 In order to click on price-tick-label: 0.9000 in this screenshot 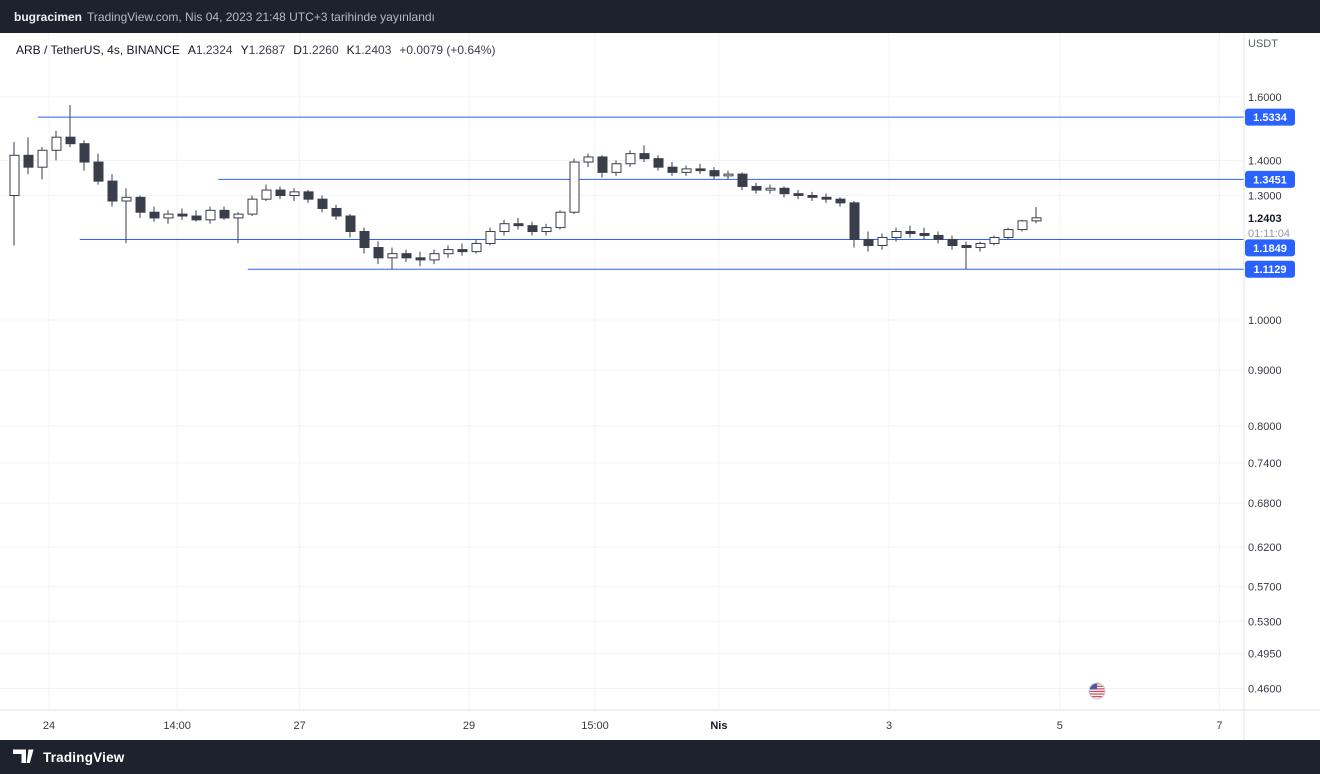, I will do `click(1265, 371)`.